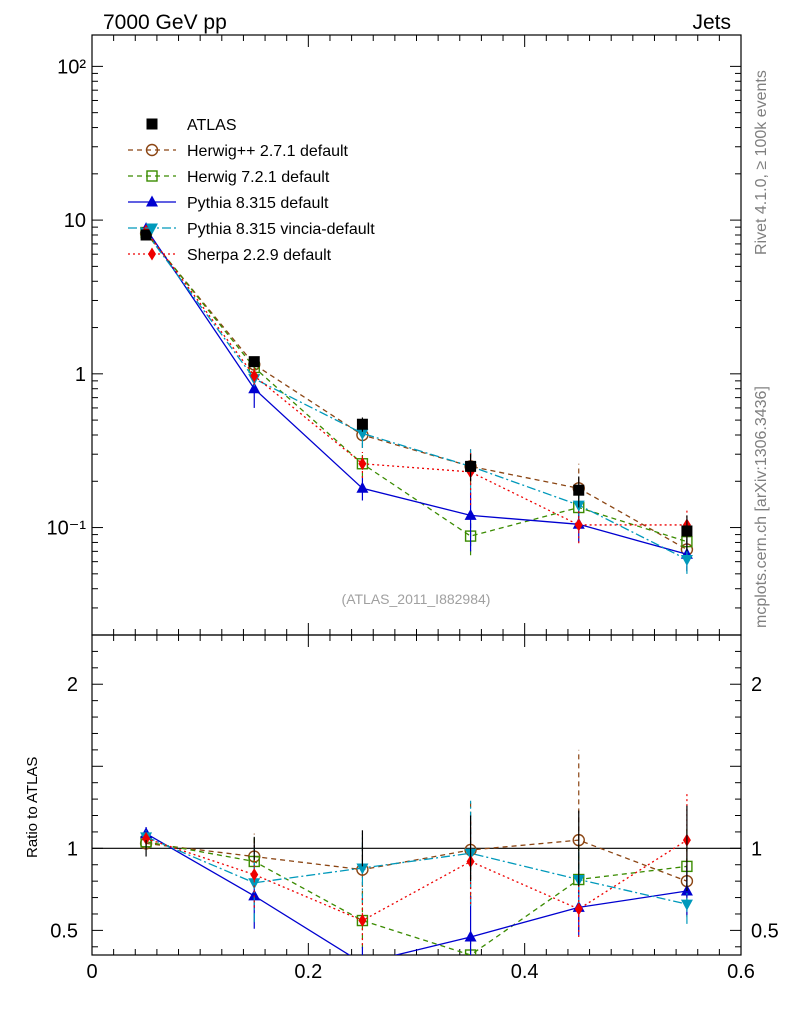  What do you see at coordinates (416, 599) in the screenshot?
I see `analysis-tag: (ATLAS_2011_I882984)` at bounding box center [416, 599].